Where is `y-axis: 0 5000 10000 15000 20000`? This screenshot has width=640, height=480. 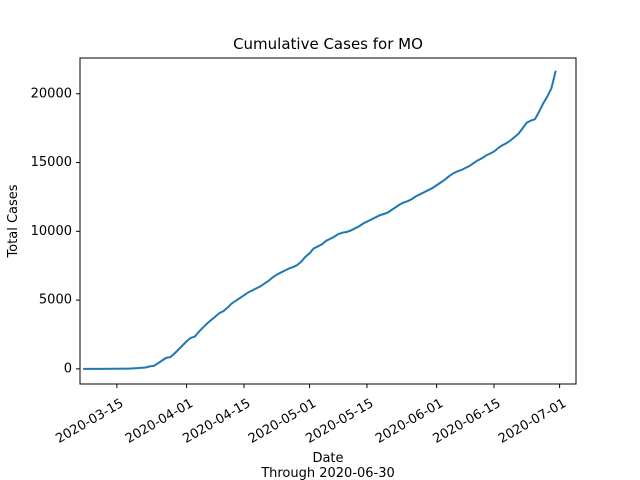
y-axis: 0 5000 10000 15000 20000 is located at coordinates (55, 231).